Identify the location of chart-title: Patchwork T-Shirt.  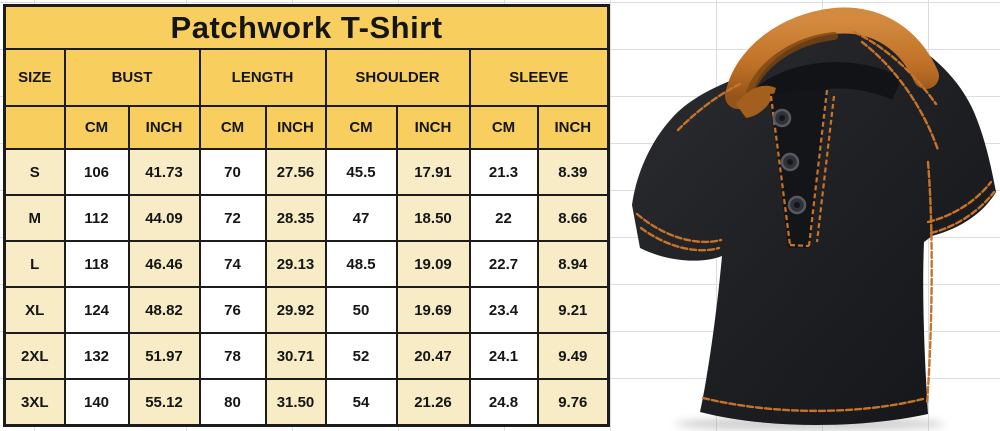
(306, 27).